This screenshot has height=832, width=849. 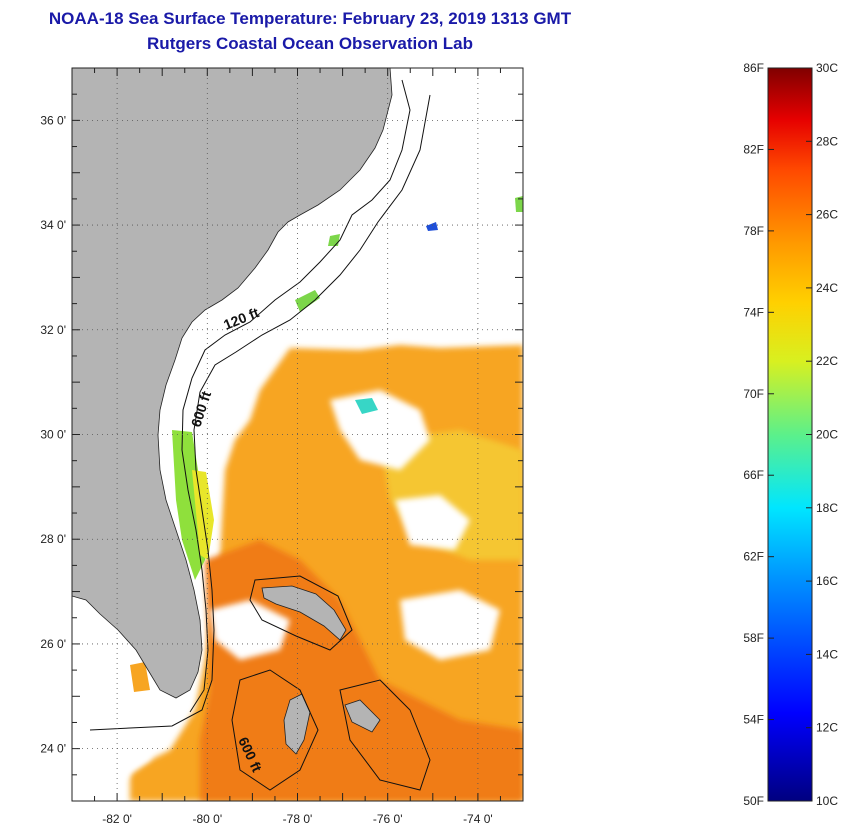 I want to click on colorbar-label-celsius: 18C, so click(x=827, y=508).